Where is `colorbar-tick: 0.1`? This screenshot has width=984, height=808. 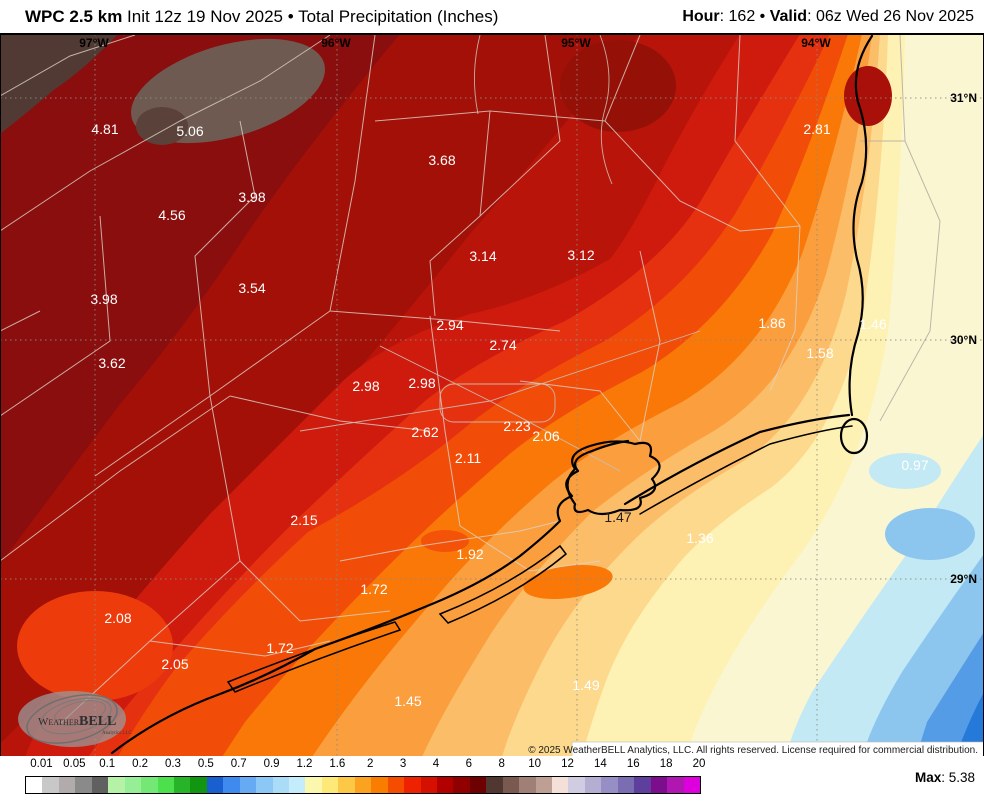
colorbar-tick: 0.1 is located at coordinates (107, 764).